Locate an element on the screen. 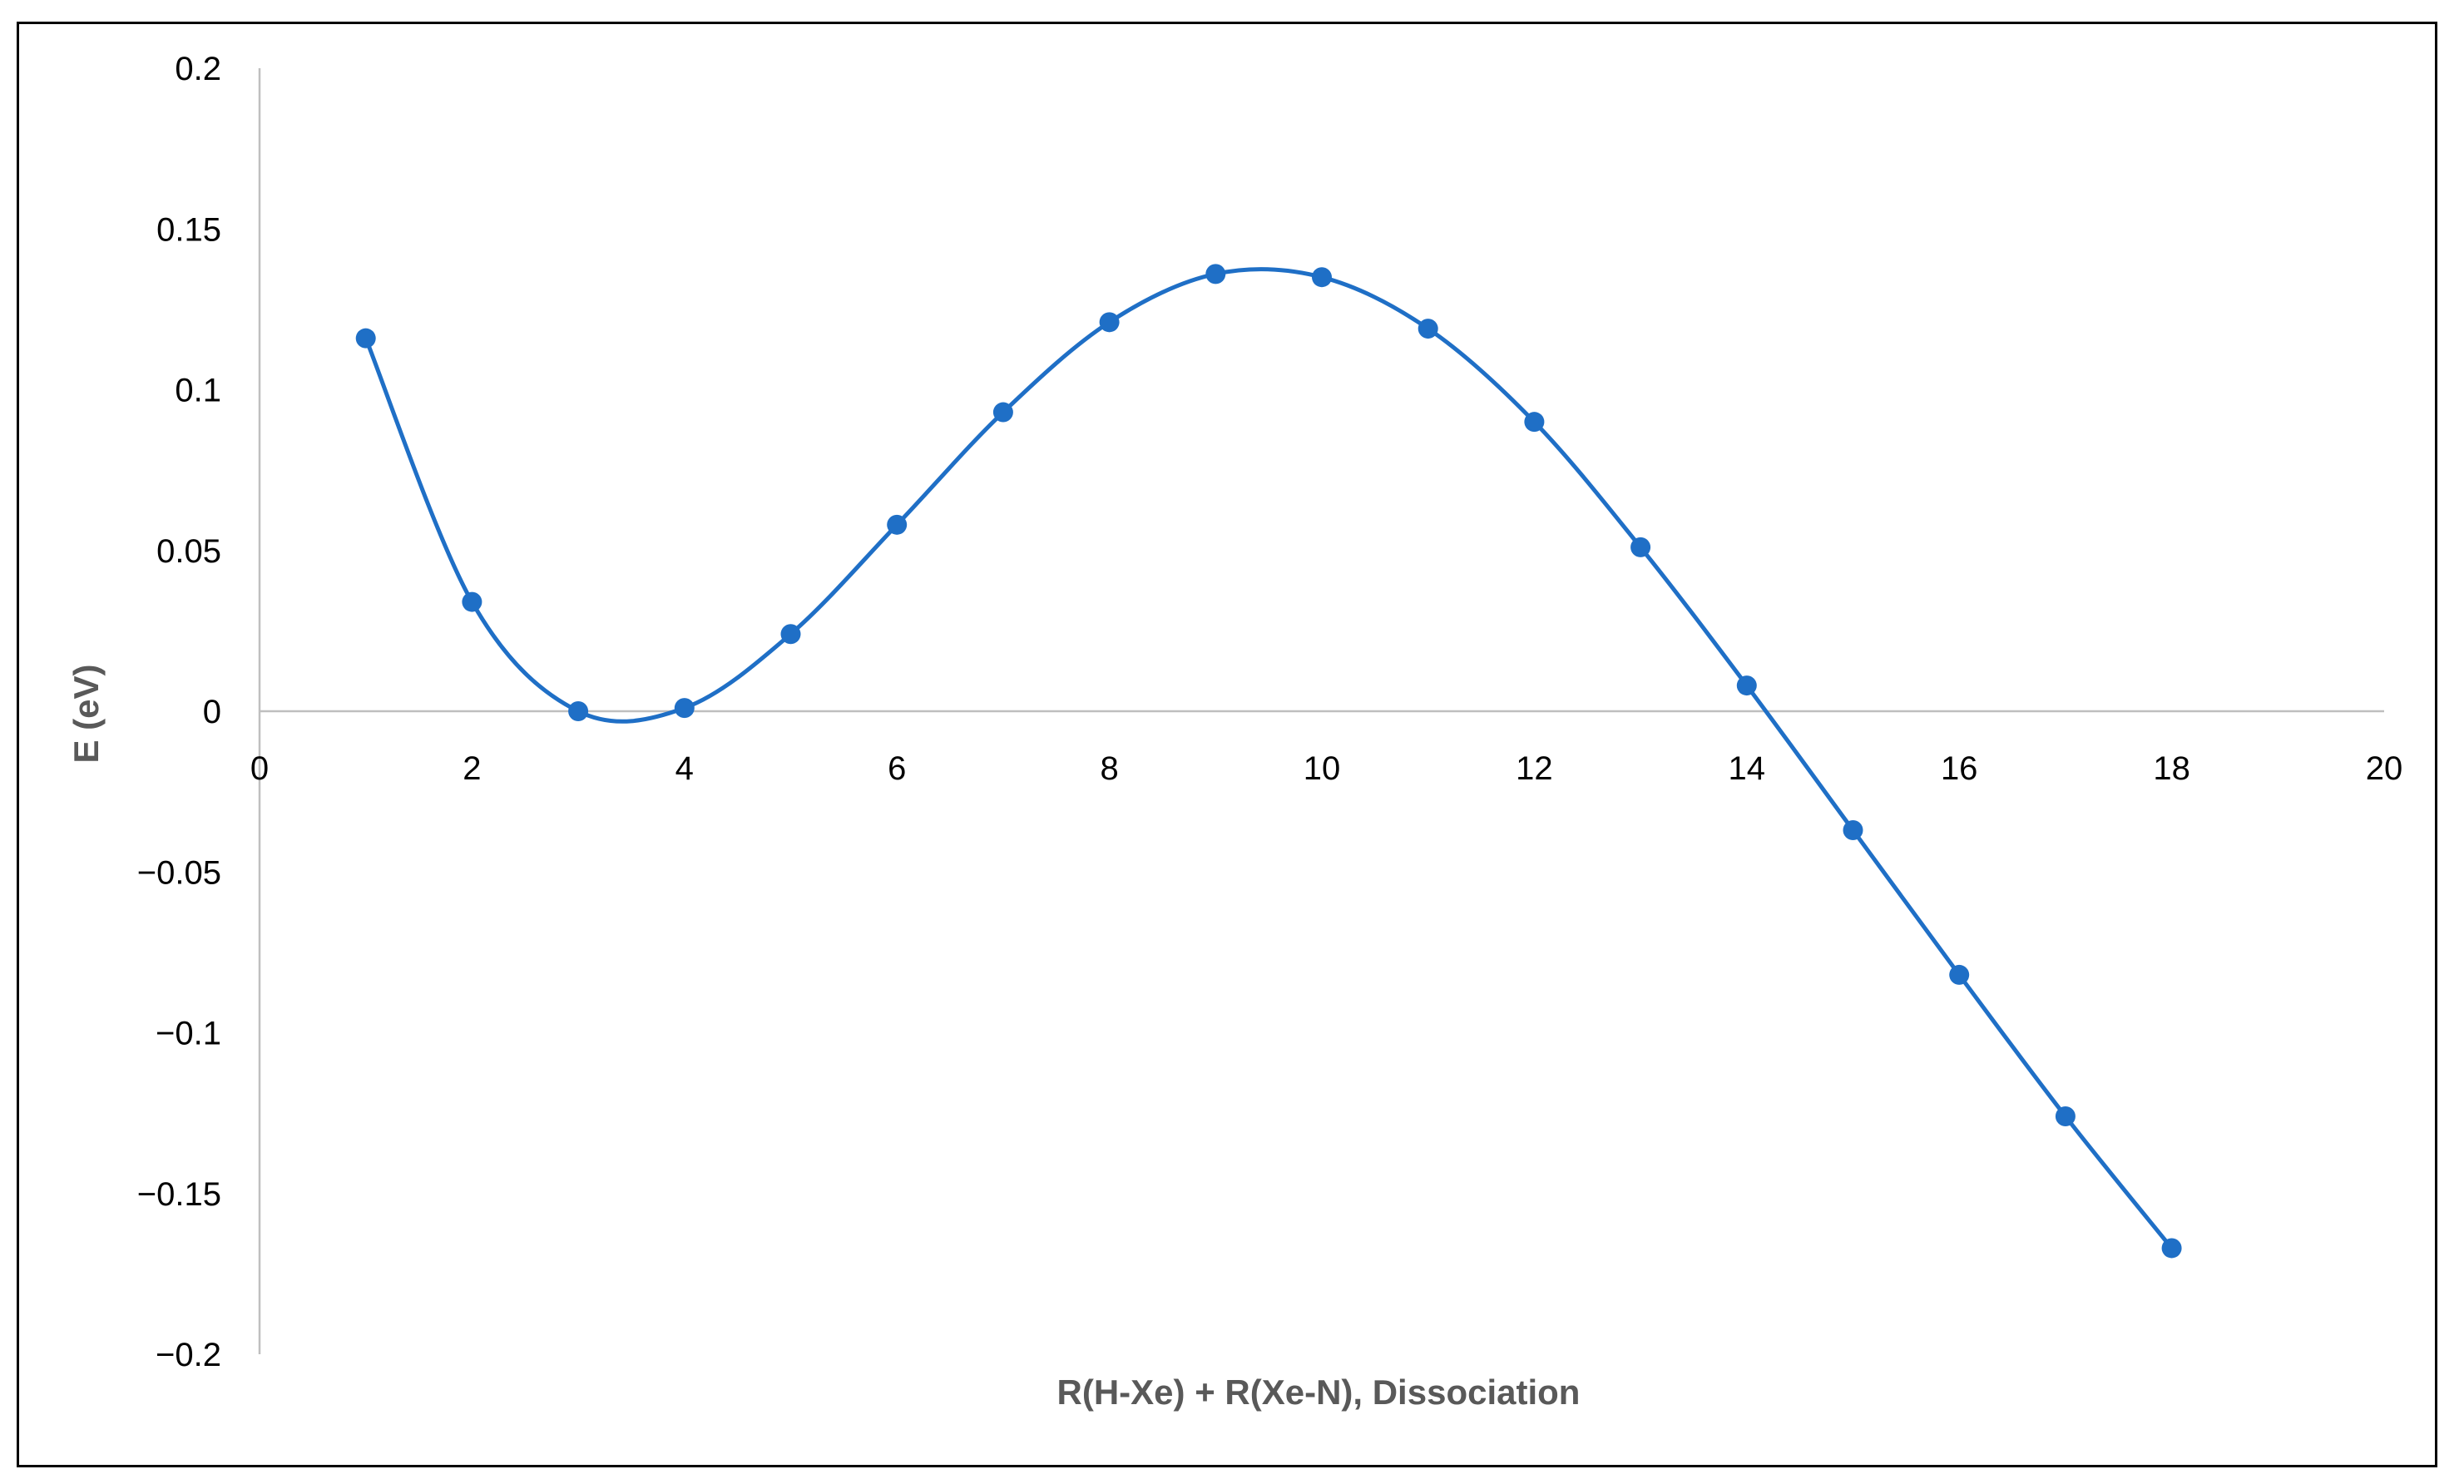 Image resolution: width=2464 pixels, height=1484 pixels. x-tick-label: 0 is located at coordinates (259, 768).